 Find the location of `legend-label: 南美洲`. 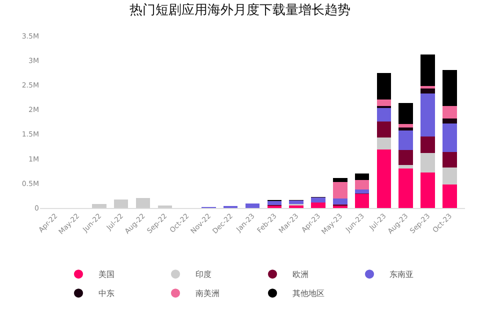

legend-label: 南美洲 is located at coordinates (208, 293).